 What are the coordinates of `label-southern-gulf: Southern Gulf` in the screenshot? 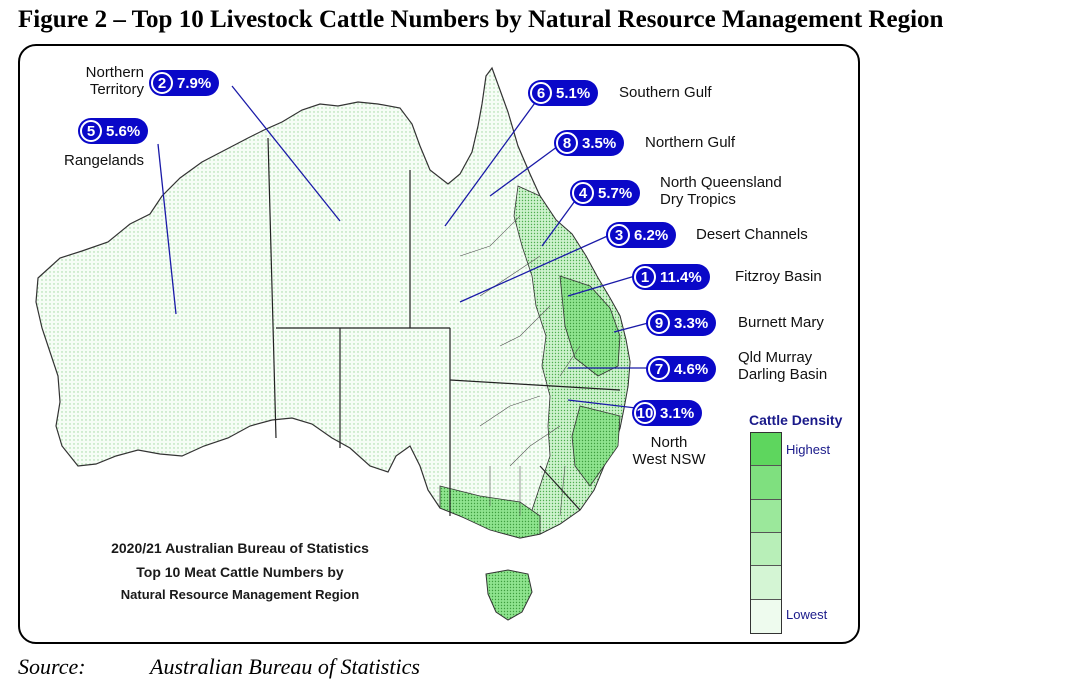 It's located at (665, 92).